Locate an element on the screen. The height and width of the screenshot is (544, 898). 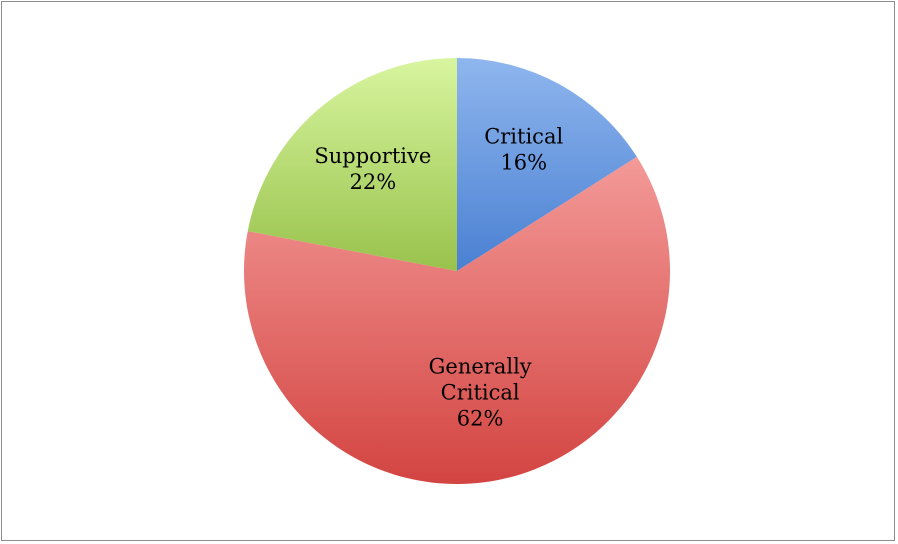
pie-label-critical: Critical 16% is located at coordinates (523, 150).